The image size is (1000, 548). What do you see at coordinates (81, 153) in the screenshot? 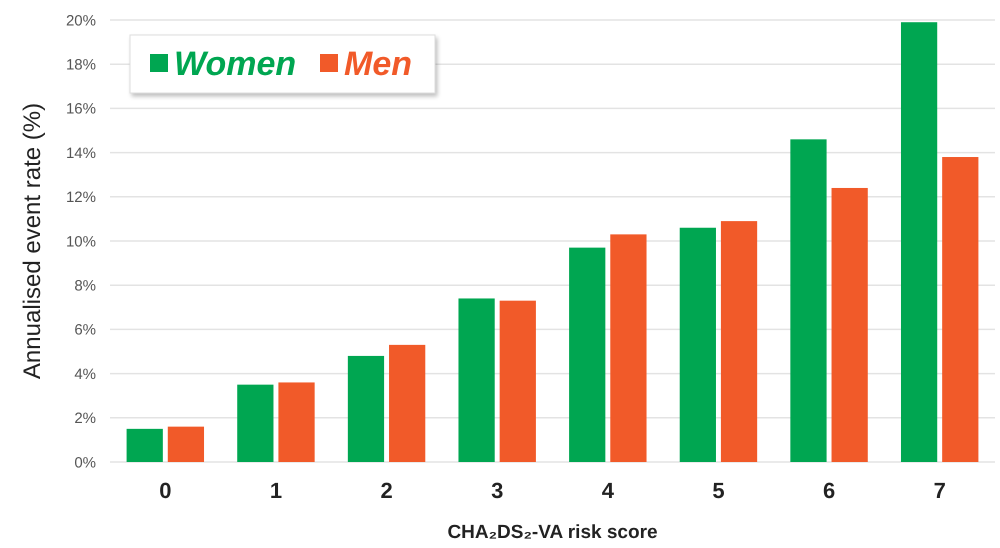
I see `y-tick-label: 14%` at bounding box center [81, 153].